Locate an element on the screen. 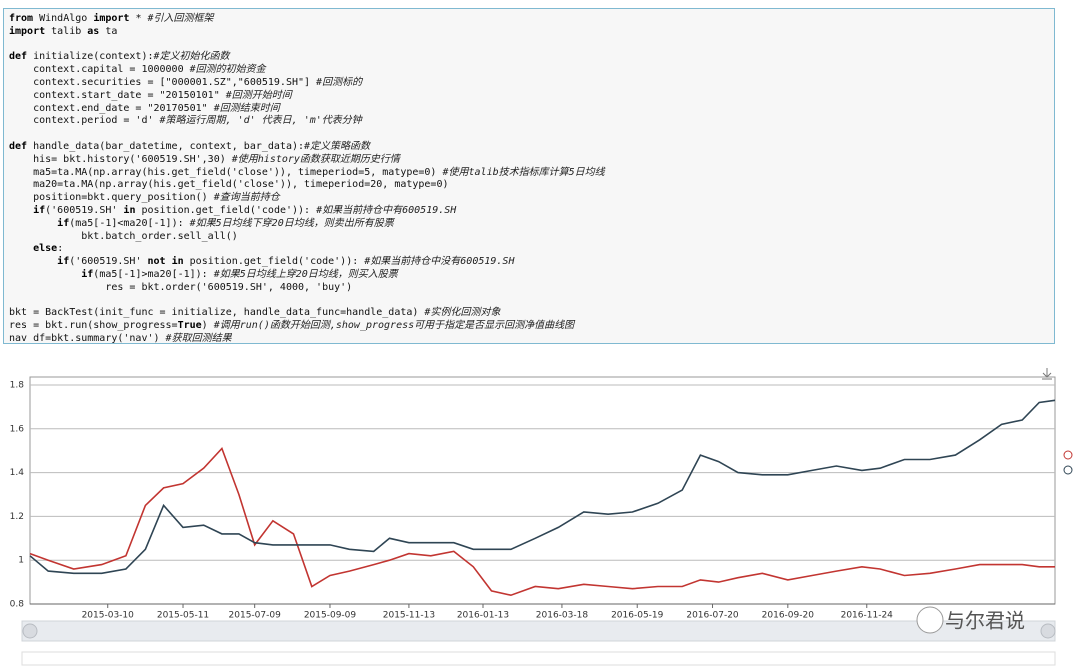 The height and width of the screenshot is (668, 1080). x-tick-label: 2016-01-13 is located at coordinates (483, 616).